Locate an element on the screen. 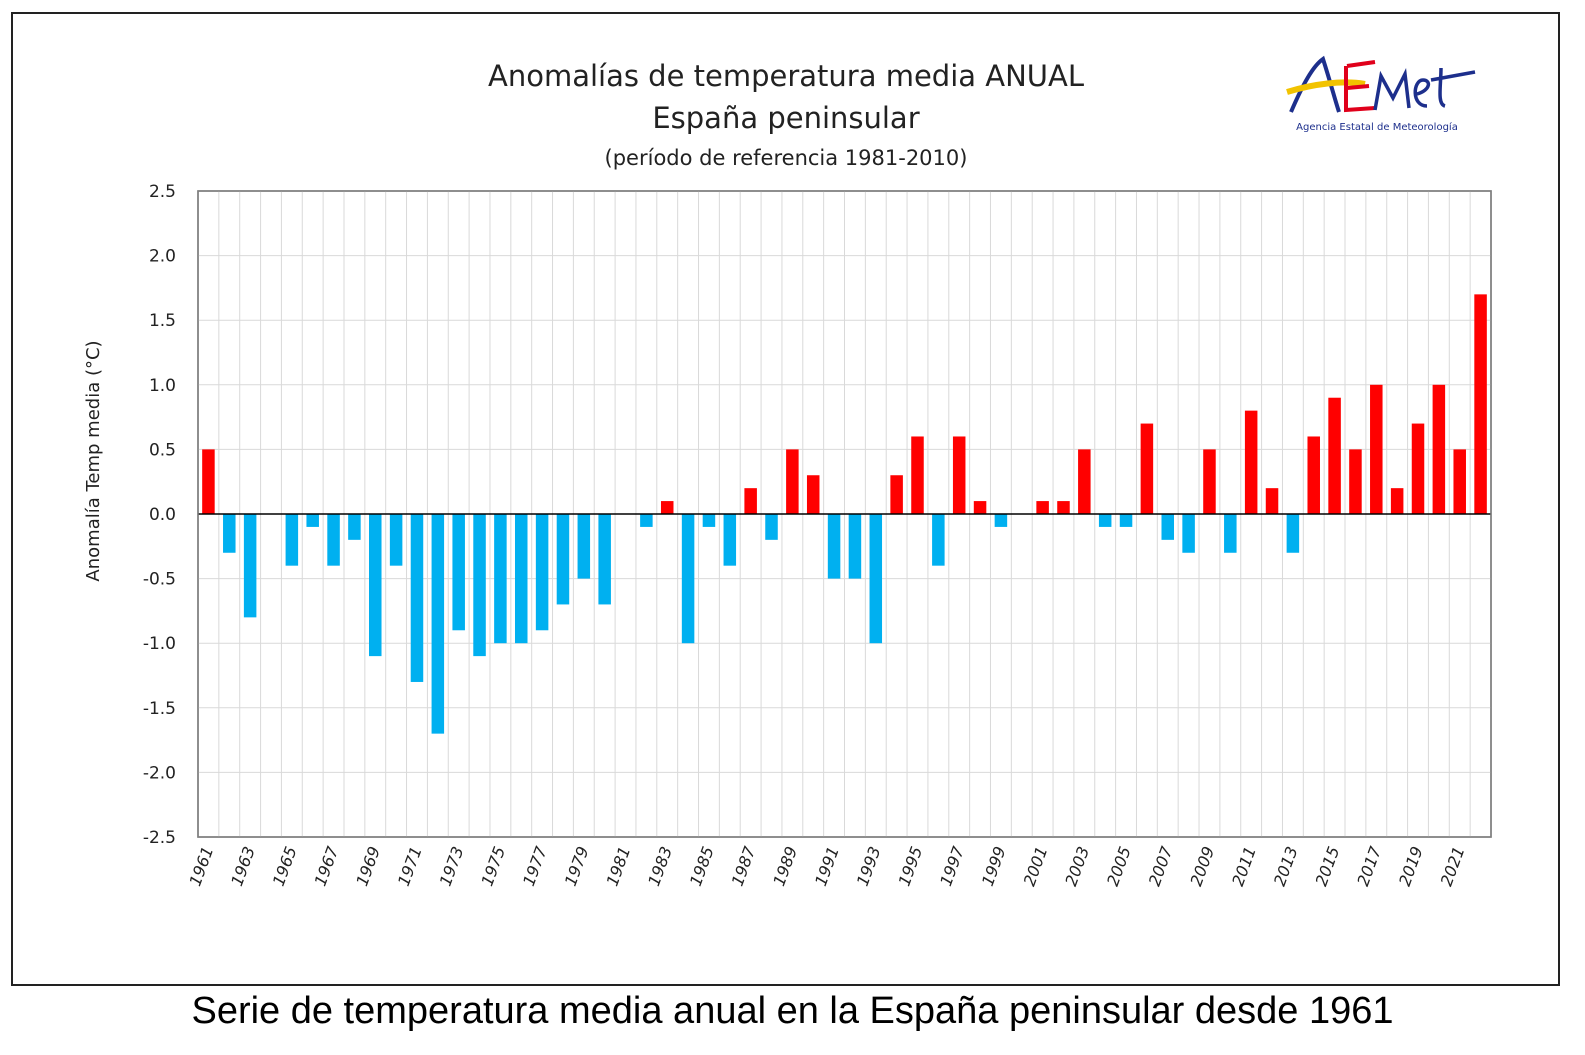  x-tick-label: 1973 is located at coordinates (452, 866).